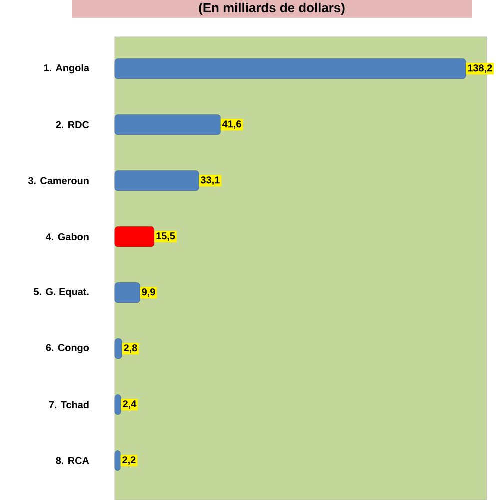  Describe the element at coordinates (69, 404) in the screenshot. I see `y-tick-label: 7. Tchad` at that location.